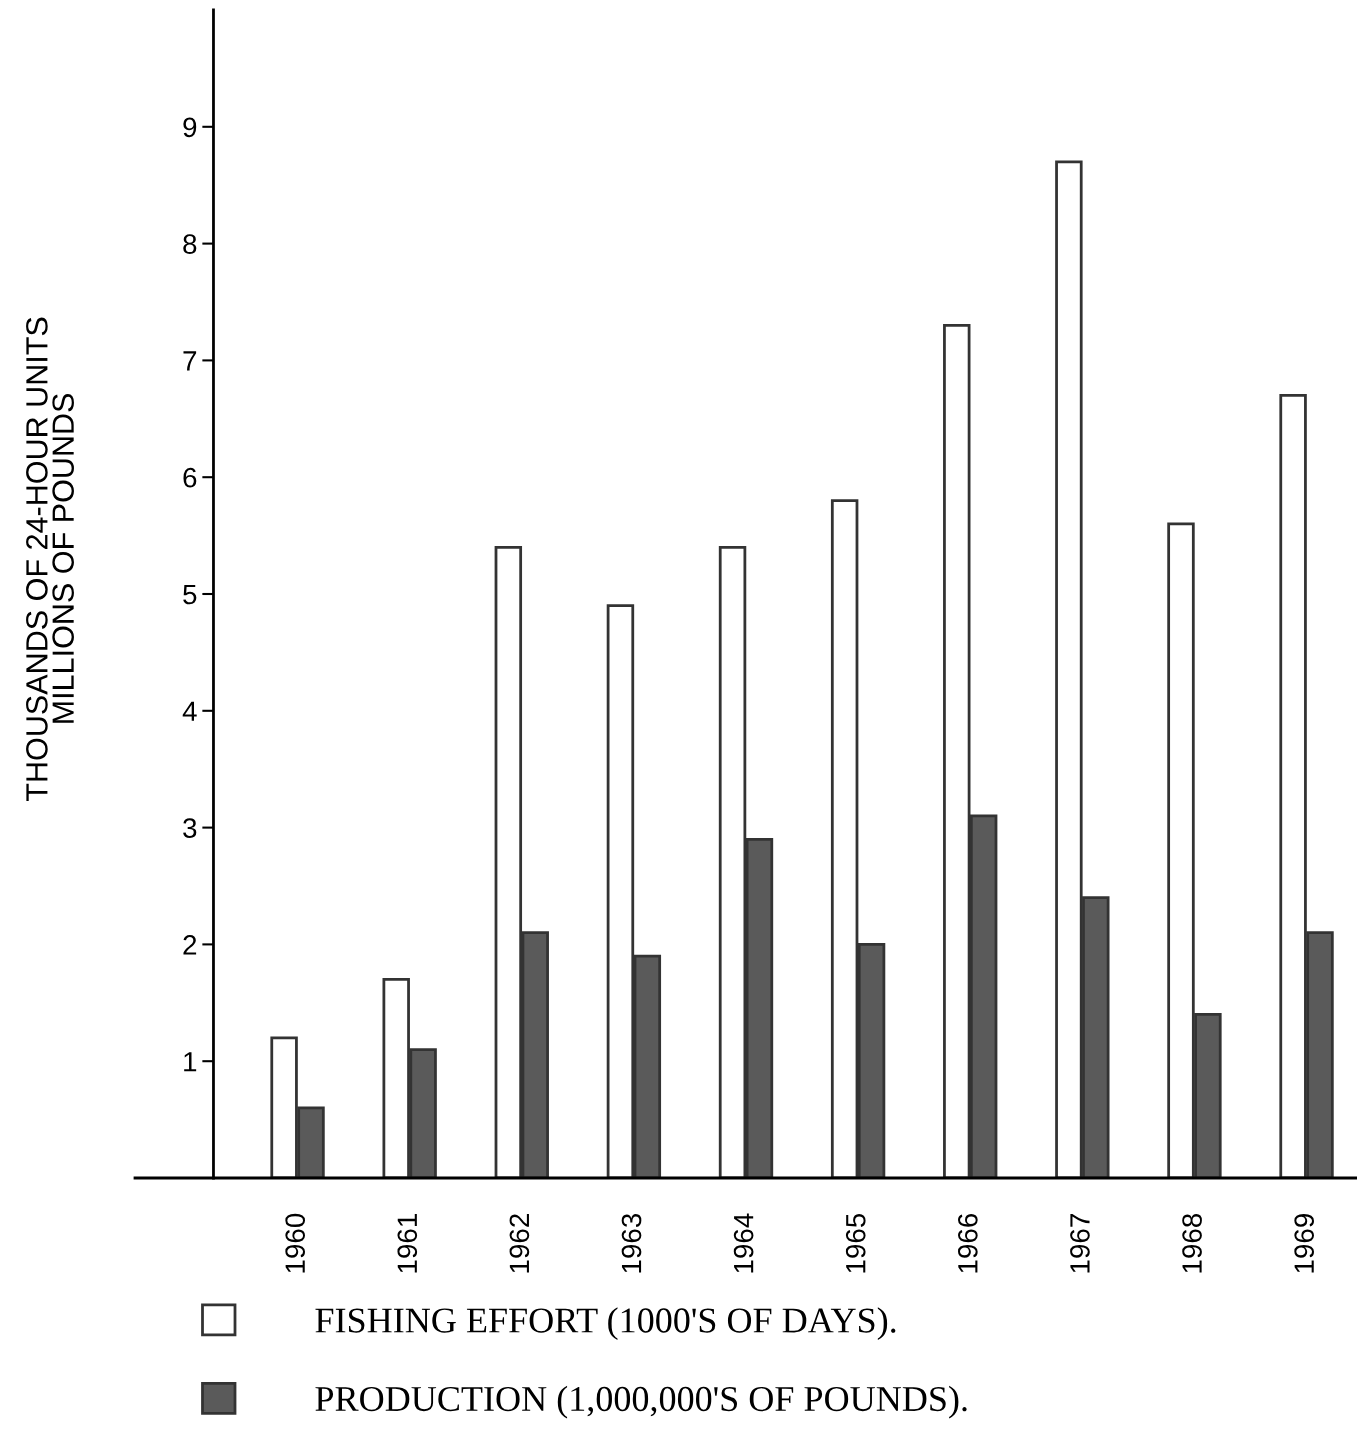 The height and width of the screenshot is (1451, 1357). What do you see at coordinates (605, 1324) in the screenshot?
I see `legend-label: FISHING EFFORT (1000'S OF DAYS).` at bounding box center [605, 1324].